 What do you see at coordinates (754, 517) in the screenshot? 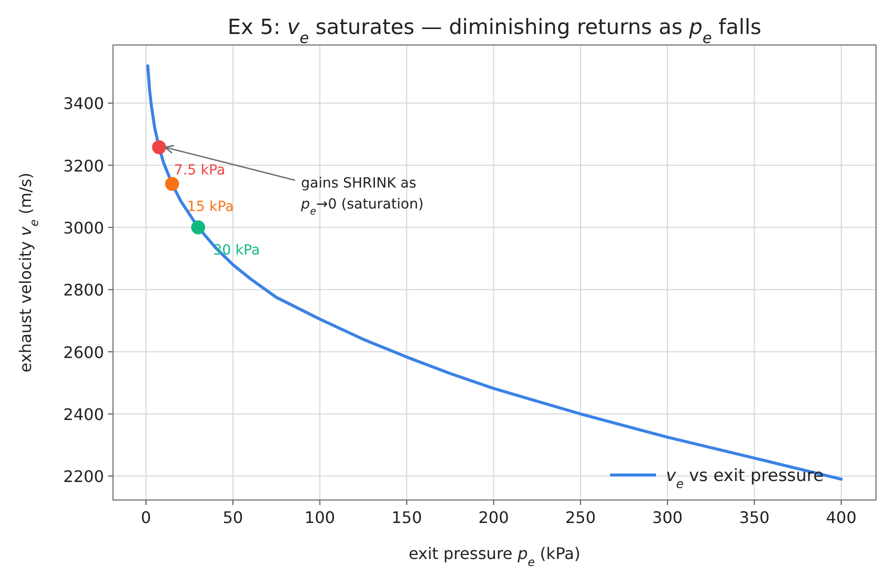
I see `x-tick-label: 350` at bounding box center [754, 517].